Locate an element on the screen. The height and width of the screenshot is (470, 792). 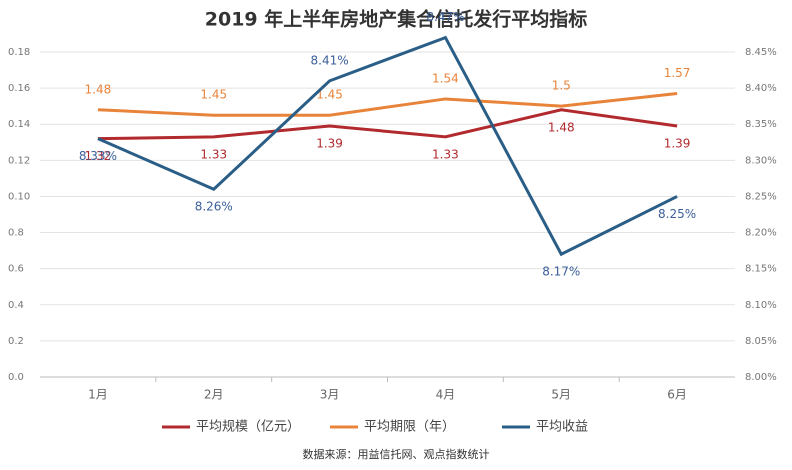
y2-tick-label: 8.05% is located at coordinates (761, 341).